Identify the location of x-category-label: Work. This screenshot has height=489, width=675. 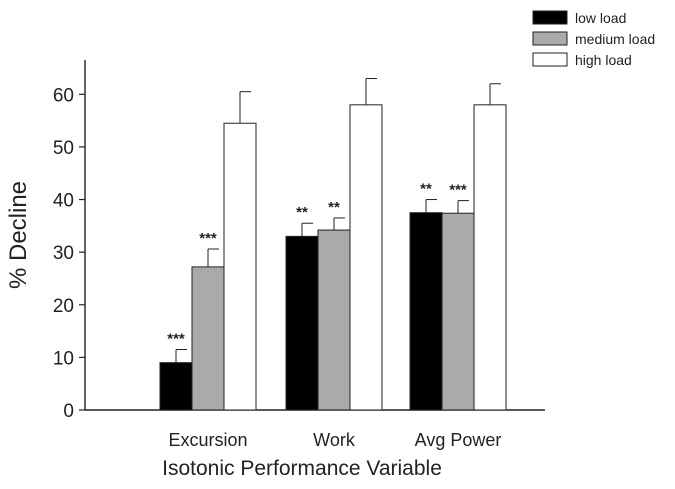
(334, 440).